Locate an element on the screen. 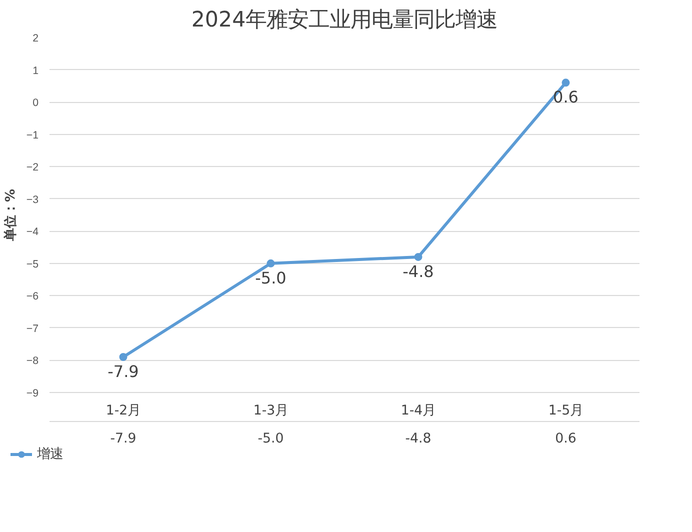 The height and width of the screenshot is (532, 692). text: -7.9 is located at coordinates (123, 371).